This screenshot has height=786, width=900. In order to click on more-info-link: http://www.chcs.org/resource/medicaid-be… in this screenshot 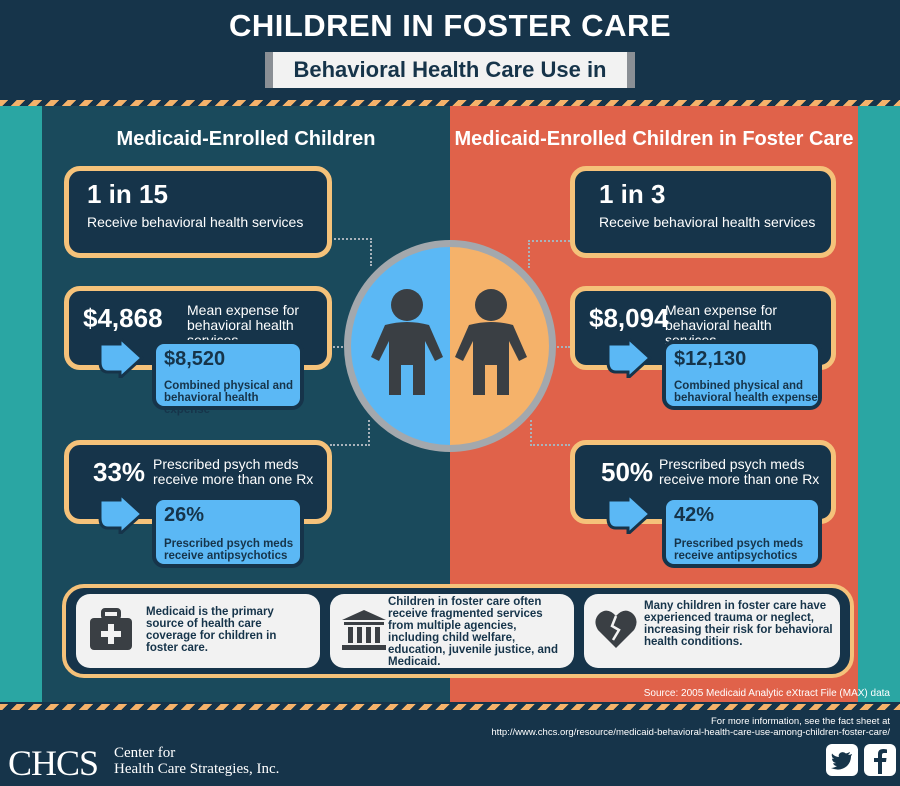, I will do `click(690, 732)`.